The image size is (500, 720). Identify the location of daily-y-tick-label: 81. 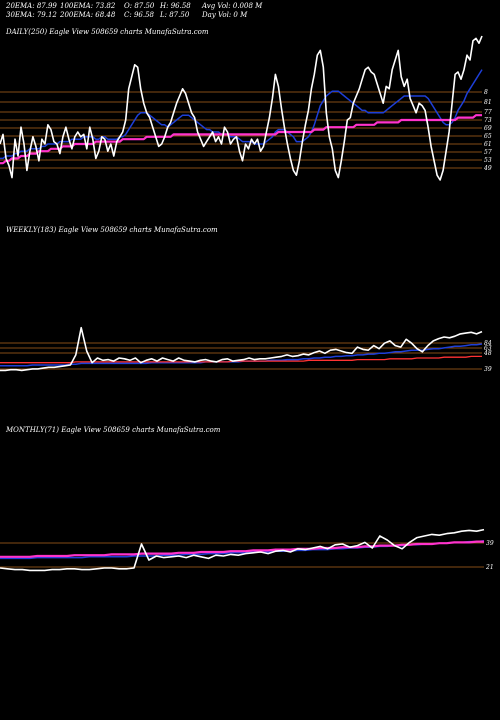
(488, 102).